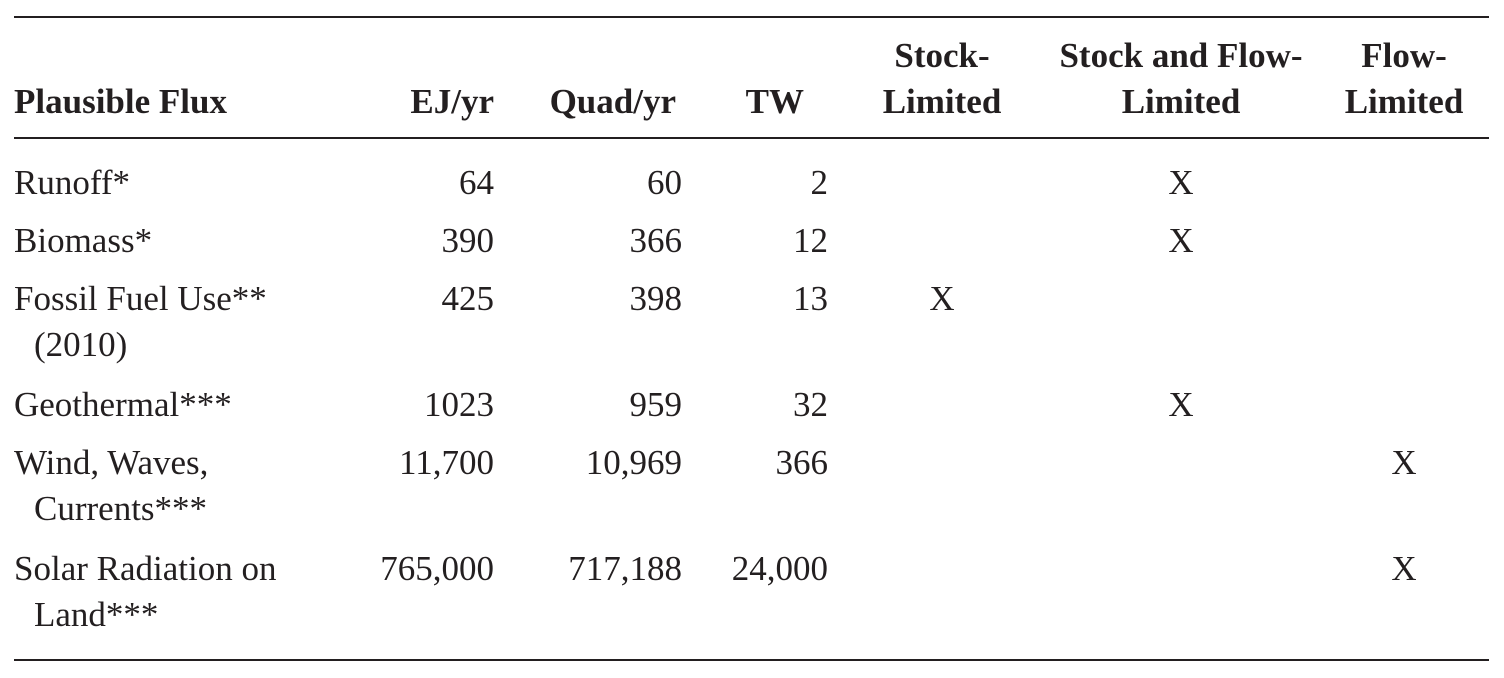 The width and height of the screenshot is (1504, 678). Describe the element at coordinates (612, 101) in the screenshot. I see `header-quad-per-yr-text: Quad/yr` at that location.